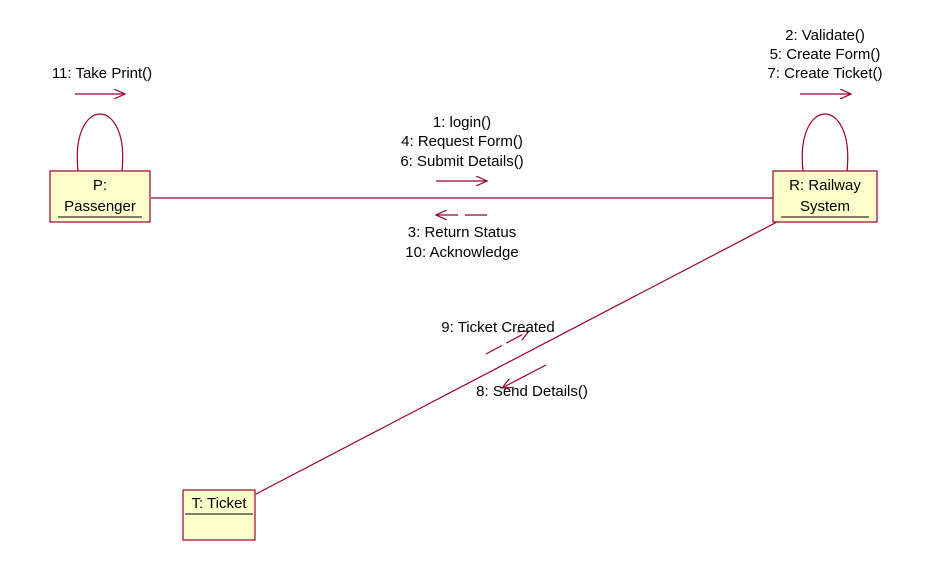  I want to click on object-passenger-name: P:, so click(100, 185).